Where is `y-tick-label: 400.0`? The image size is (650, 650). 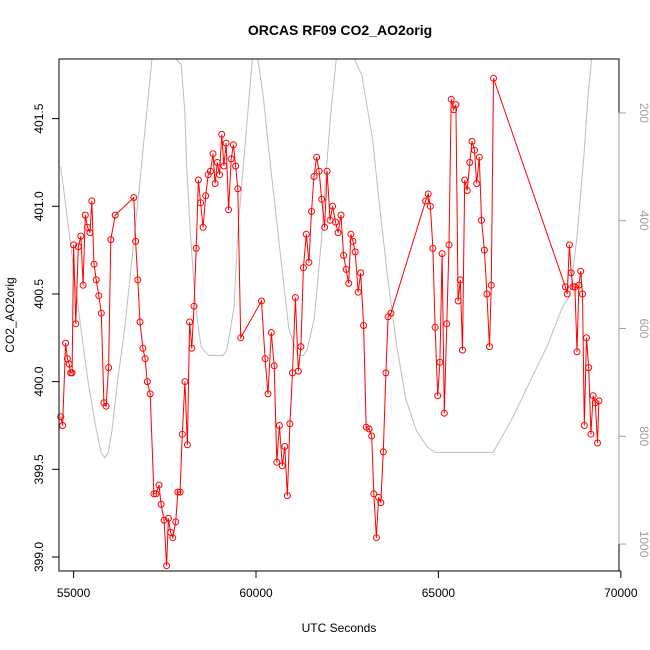
y-tick-label: 400.0 is located at coordinates (39, 381).